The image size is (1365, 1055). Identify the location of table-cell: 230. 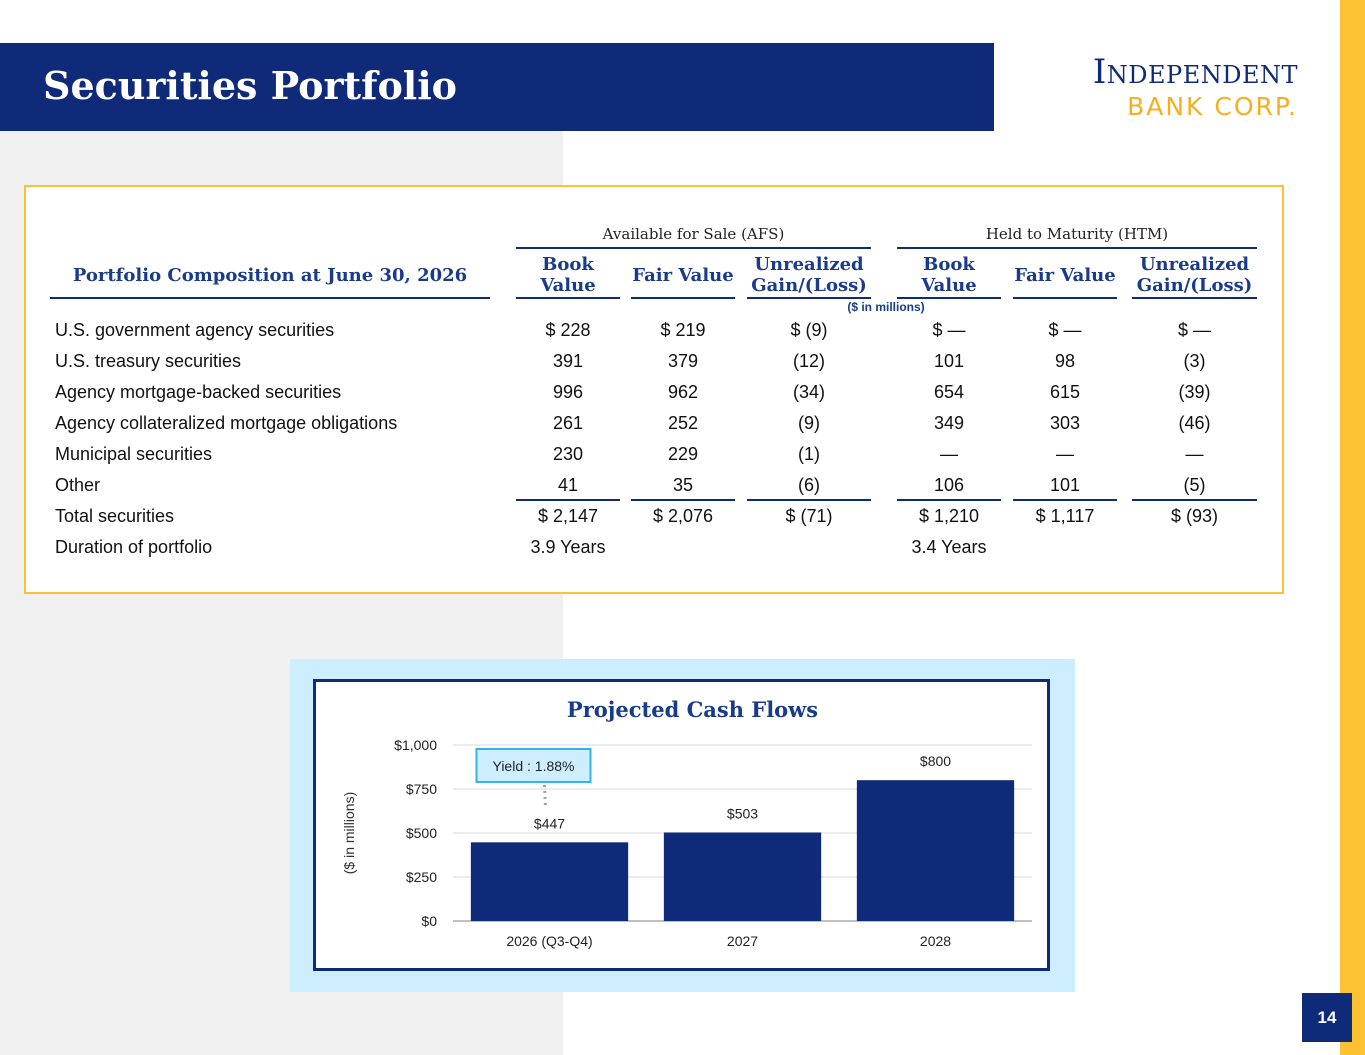
(568, 454).